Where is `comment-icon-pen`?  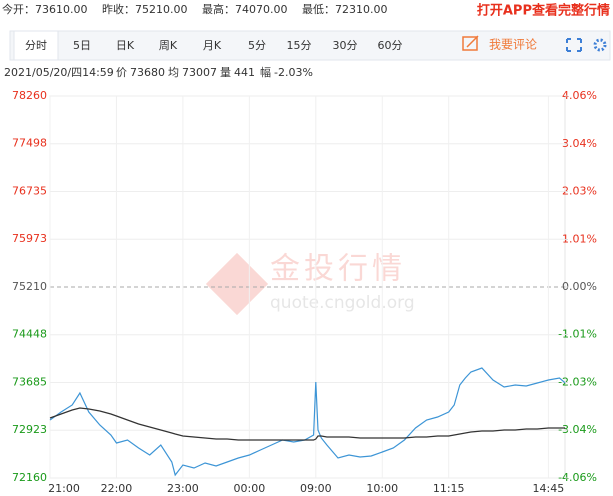 comment-icon-pen is located at coordinates (472, 41).